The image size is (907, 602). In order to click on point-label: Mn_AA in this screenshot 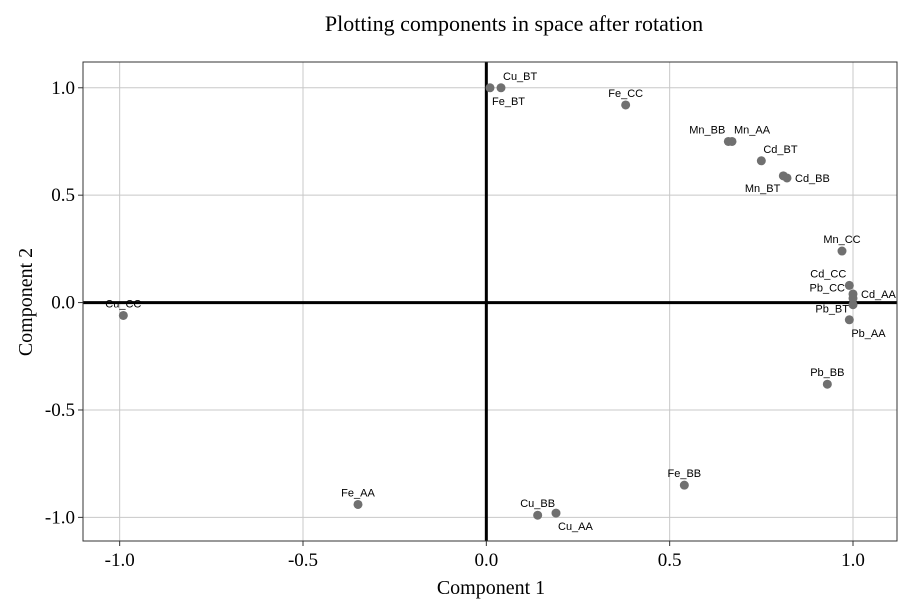, I will do `click(752, 130)`.